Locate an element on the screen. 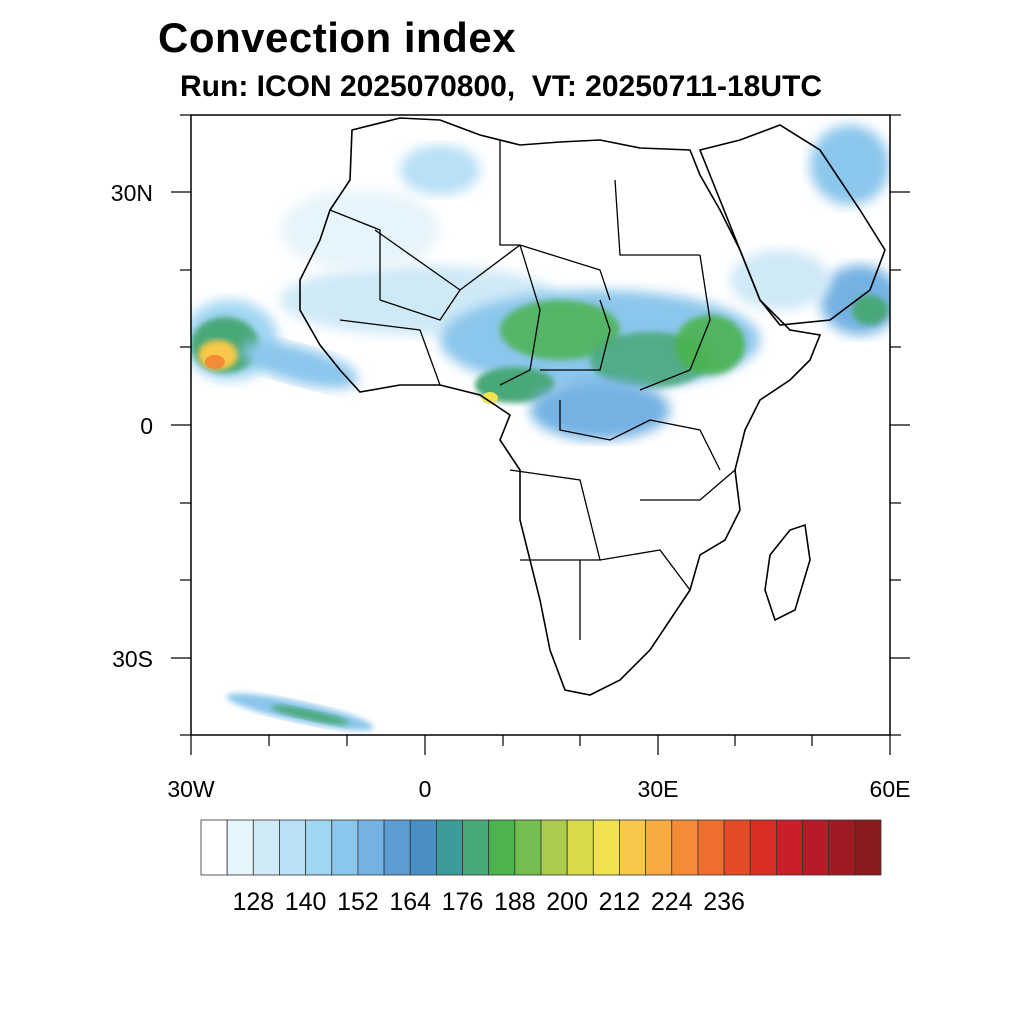 The height and width of the screenshot is (1024, 1024). lon-label-0: 0 is located at coordinates (425, 789).